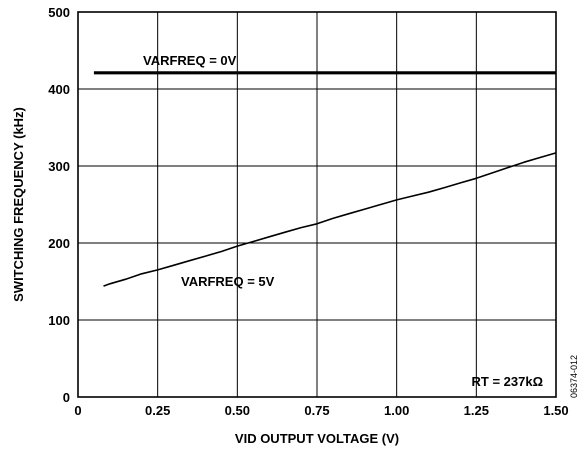  Describe the element at coordinates (555, 410) in the screenshot. I see `x-tick-label: 1.50` at that location.